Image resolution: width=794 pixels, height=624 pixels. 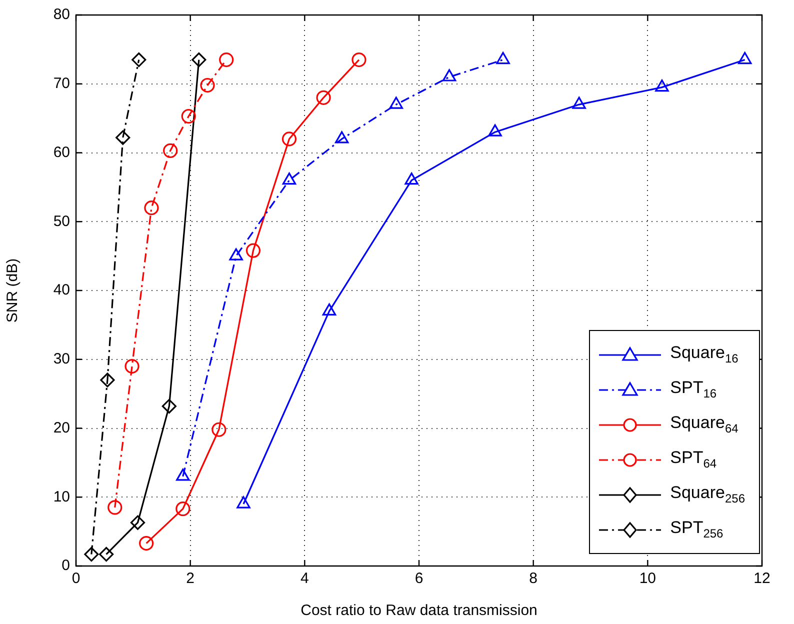 What do you see at coordinates (704, 424) in the screenshot?
I see `legend-label: Square$_{64}$` at bounding box center [704, 424].